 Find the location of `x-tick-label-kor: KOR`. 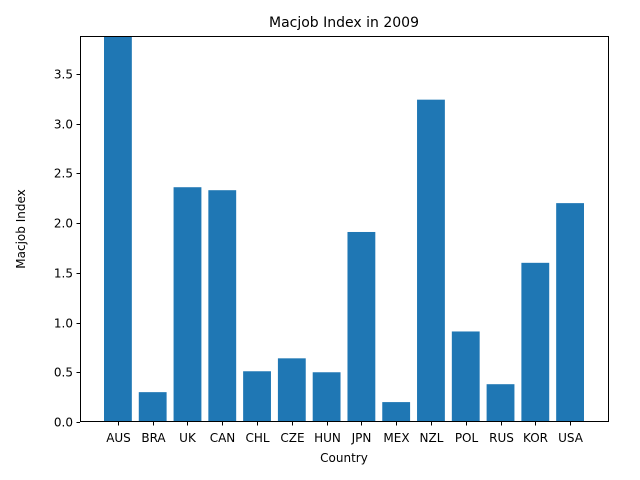

x-tick-label-kor: KOR is located at coordinates (535, 438).